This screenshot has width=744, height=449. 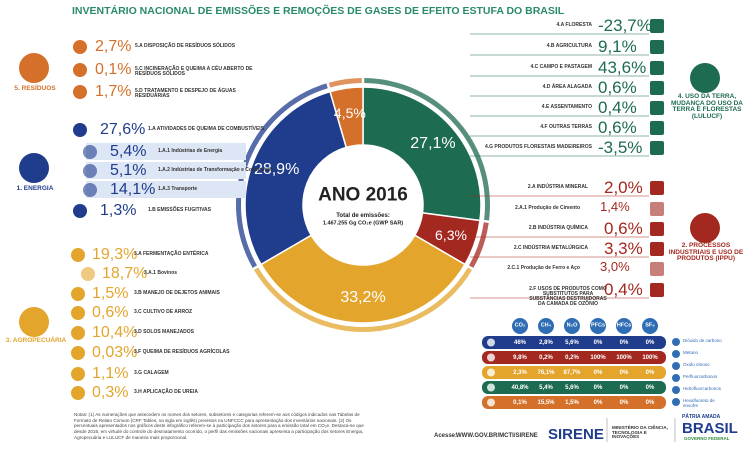 What do you see at coordinates (700, 376) in the screenshot?
I see `legend-label: Perfluorcarbonos` at bounding box center [700, 376].